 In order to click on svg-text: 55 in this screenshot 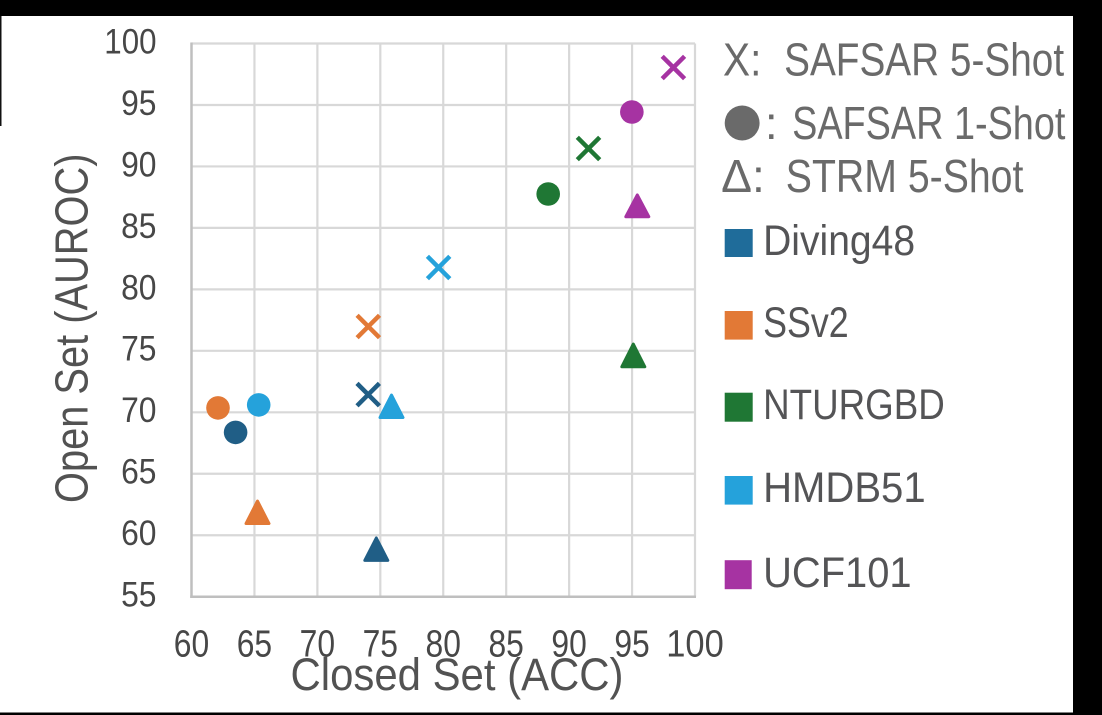, I will do `click(138, 595)`.